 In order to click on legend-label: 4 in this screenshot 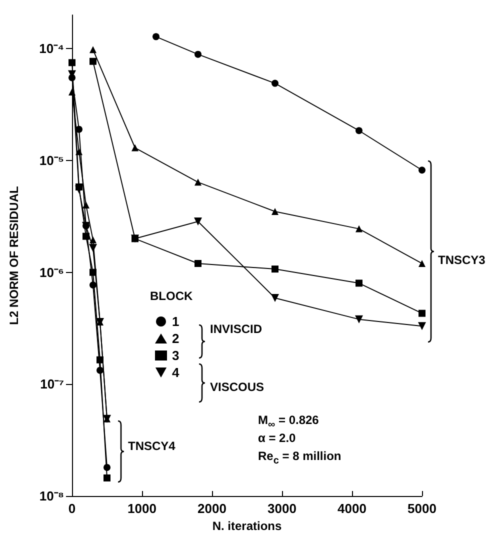, I will do `click(176, 372)`.